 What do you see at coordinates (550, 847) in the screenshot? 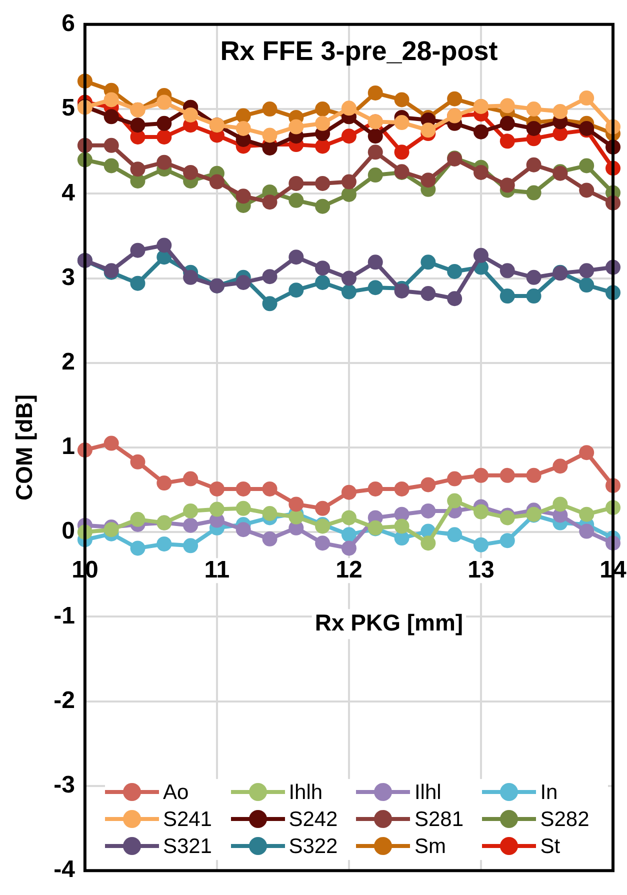
I see `legend-label: St` at bounding box center [550, 847].